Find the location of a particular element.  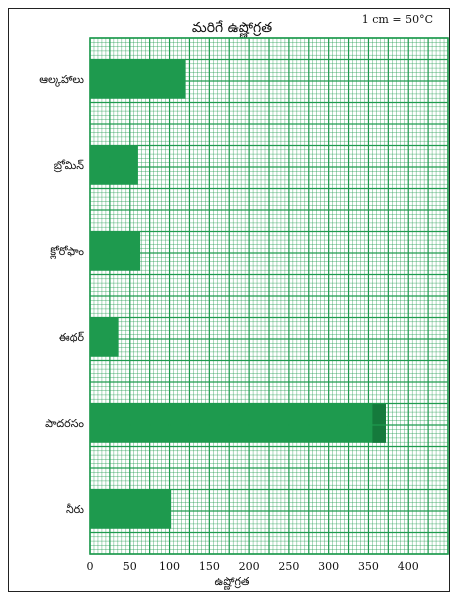

chart-title: మరిగే ఉష్ణోగ్రత is located at coordinates (232, 28).